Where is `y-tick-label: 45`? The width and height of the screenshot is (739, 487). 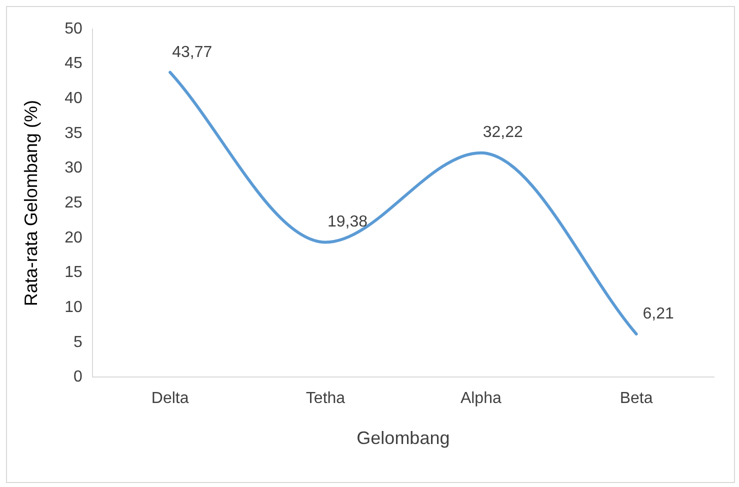
y-tick-label: 45 is located at coordinates (73, 63).